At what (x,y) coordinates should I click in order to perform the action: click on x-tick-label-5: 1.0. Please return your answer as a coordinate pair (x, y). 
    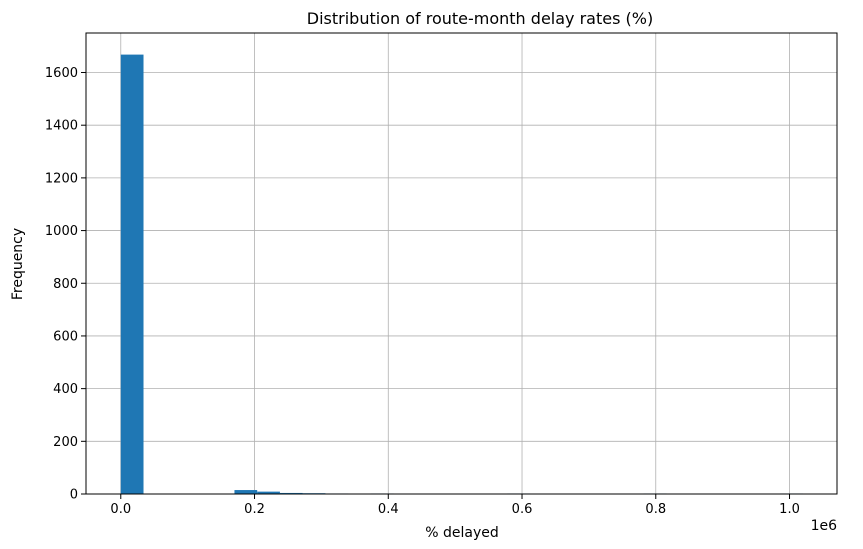
    Looking at the image, I should click on (789, 509).